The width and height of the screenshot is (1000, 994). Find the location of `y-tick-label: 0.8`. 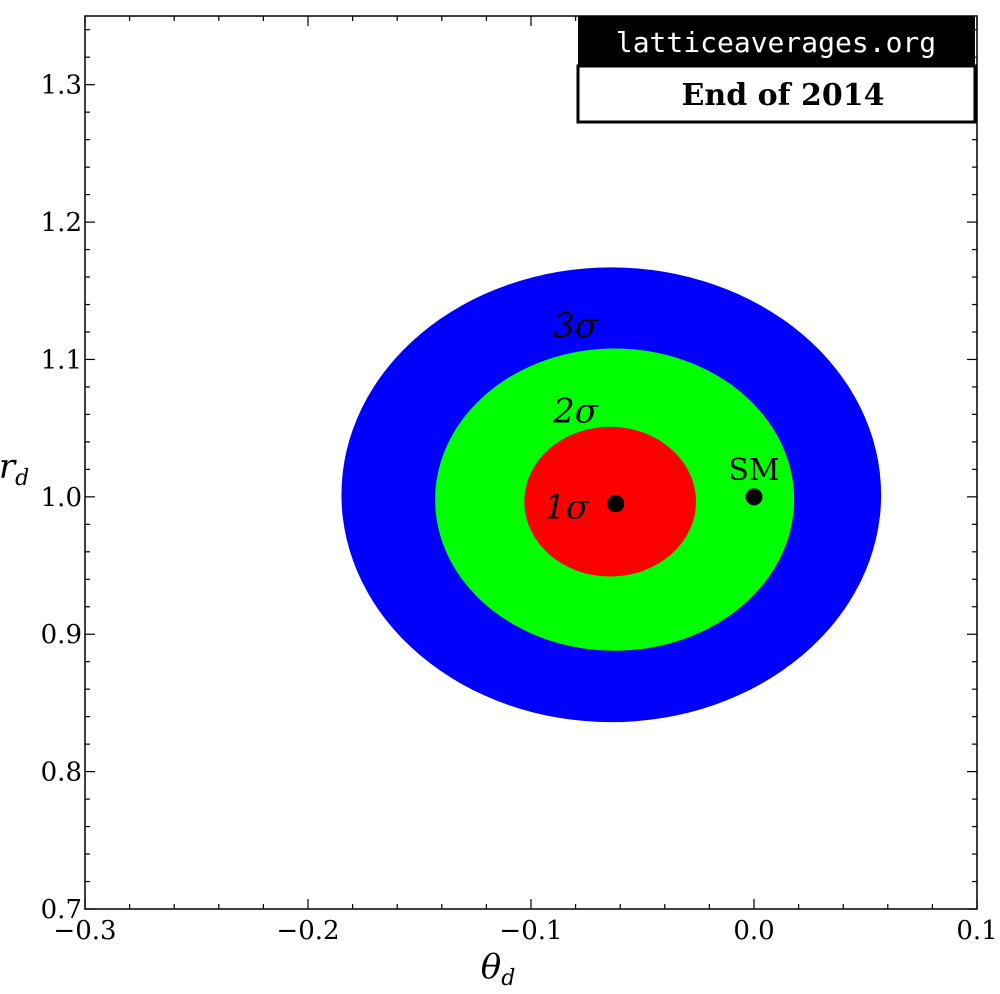

y-tick-label: 0.8 is located at coordinates (61, 773).